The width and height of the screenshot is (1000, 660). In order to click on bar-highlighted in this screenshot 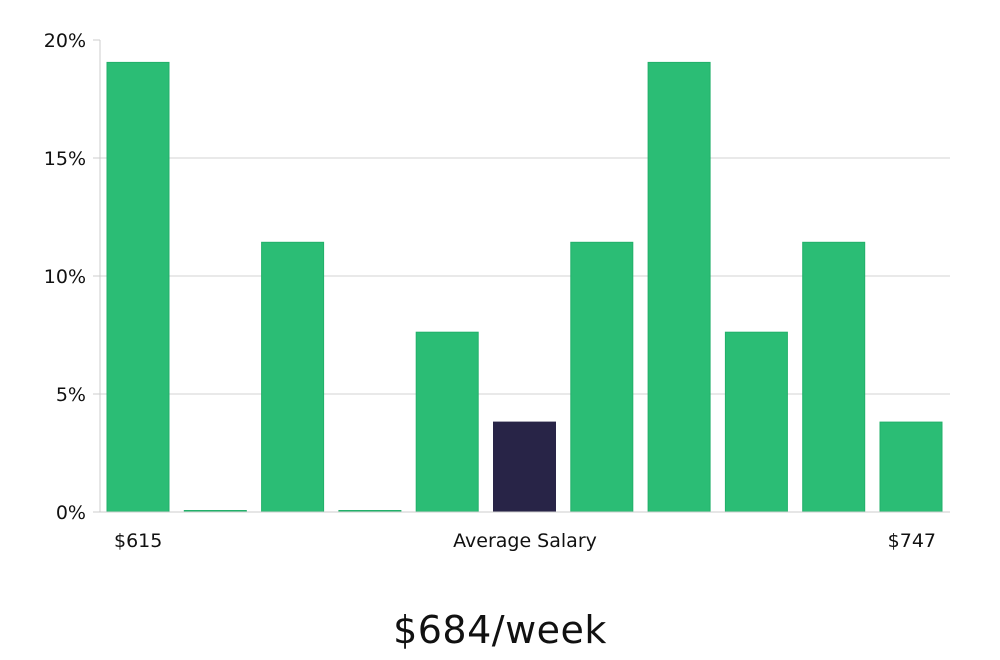, I will do `click(524, 467)`.